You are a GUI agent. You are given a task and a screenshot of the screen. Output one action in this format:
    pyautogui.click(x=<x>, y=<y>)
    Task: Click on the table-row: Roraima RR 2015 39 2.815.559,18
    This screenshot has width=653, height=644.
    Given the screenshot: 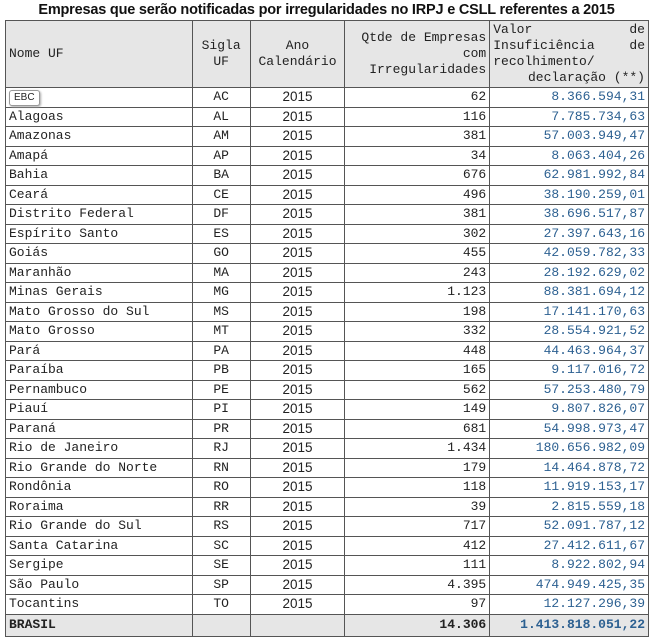 What is the action you would take?
    pyautogui.click(x=327, y=506)
    